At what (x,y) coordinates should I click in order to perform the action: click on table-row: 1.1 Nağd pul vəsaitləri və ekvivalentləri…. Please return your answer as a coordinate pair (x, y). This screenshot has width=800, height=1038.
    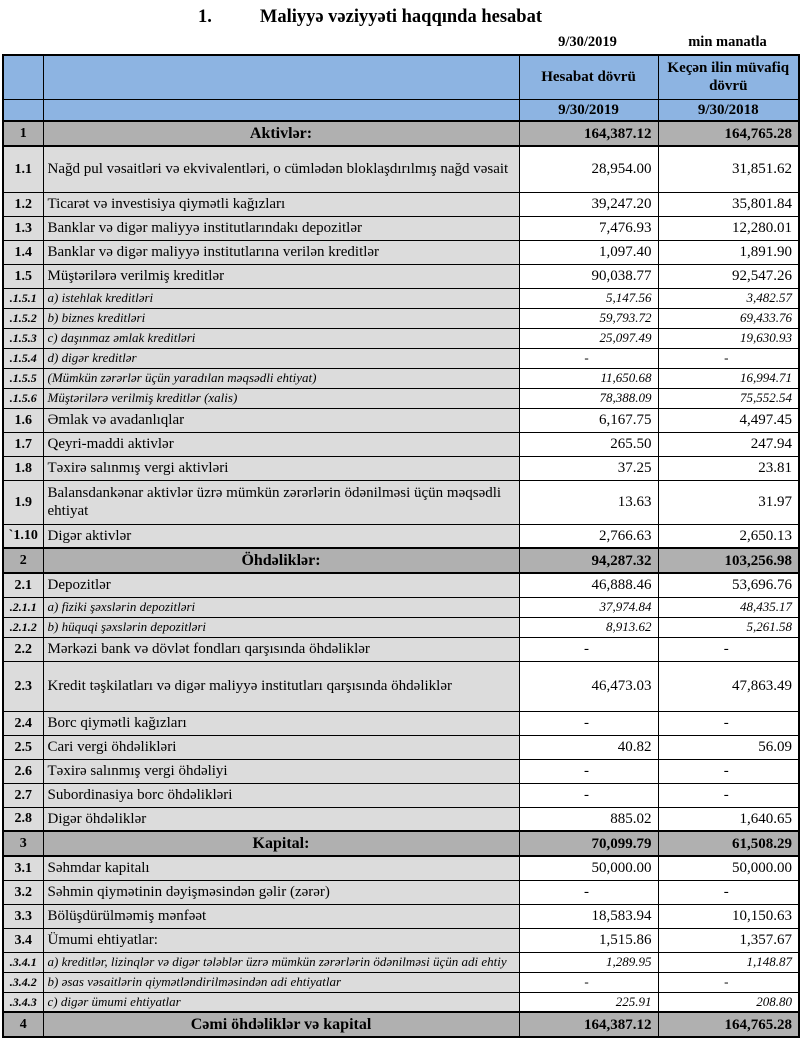
    Looking at the image, I should click on (401, 169).